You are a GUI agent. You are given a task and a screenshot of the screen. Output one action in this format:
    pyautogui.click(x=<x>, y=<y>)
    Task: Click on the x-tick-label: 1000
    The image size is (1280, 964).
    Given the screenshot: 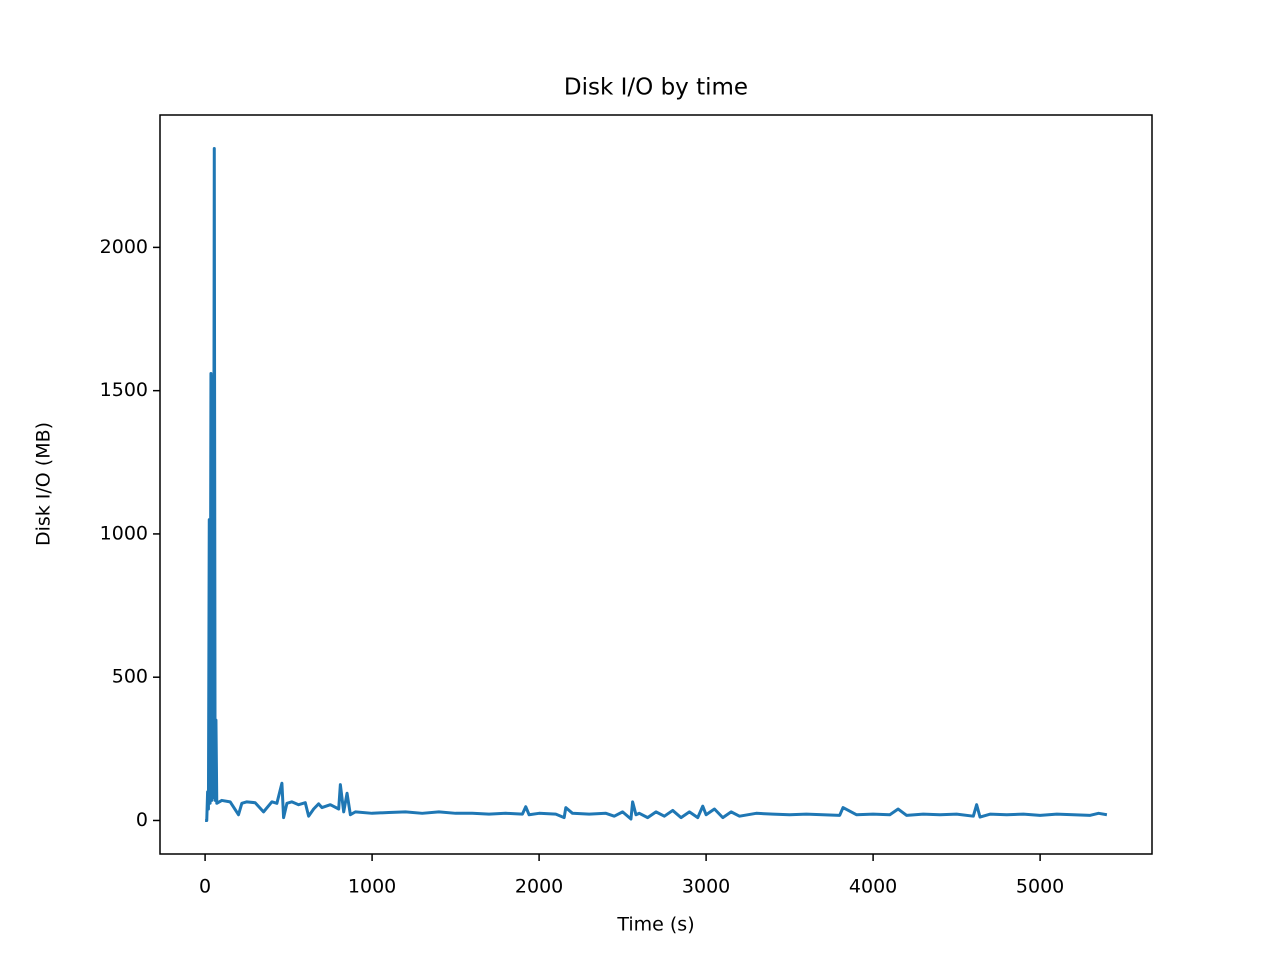 What is the action you would take?
    pyautogui.click(x=372, y=887)
    